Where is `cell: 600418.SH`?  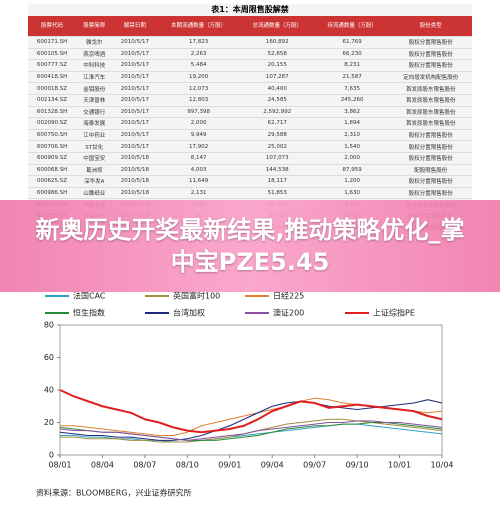 cell: 600418.SH is located at coordinates (52, 77).